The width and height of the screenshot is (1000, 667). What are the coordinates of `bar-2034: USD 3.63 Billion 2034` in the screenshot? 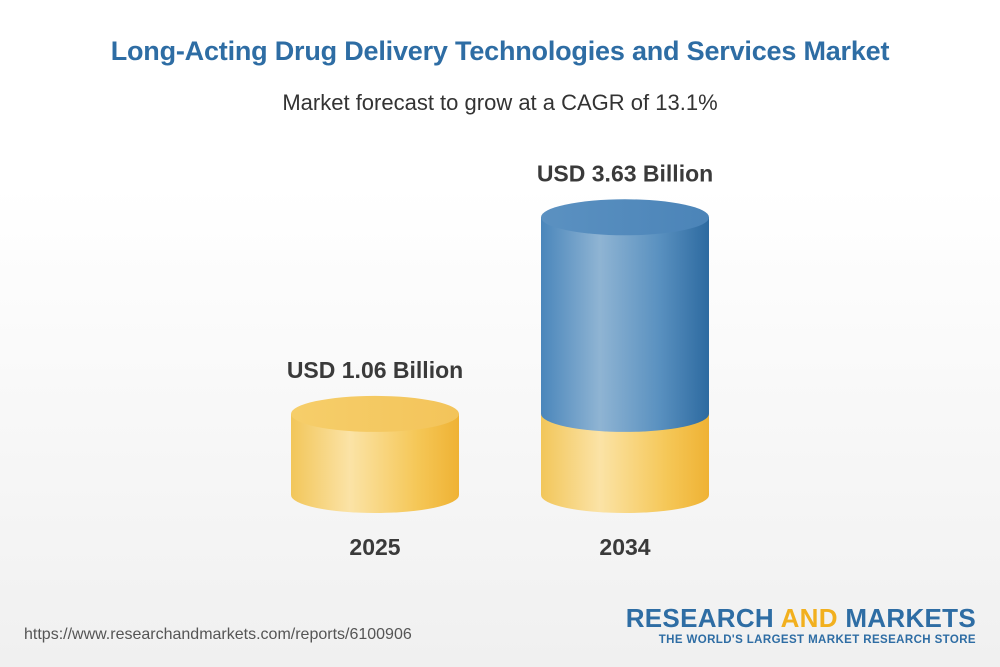 It's located at (625, 360).